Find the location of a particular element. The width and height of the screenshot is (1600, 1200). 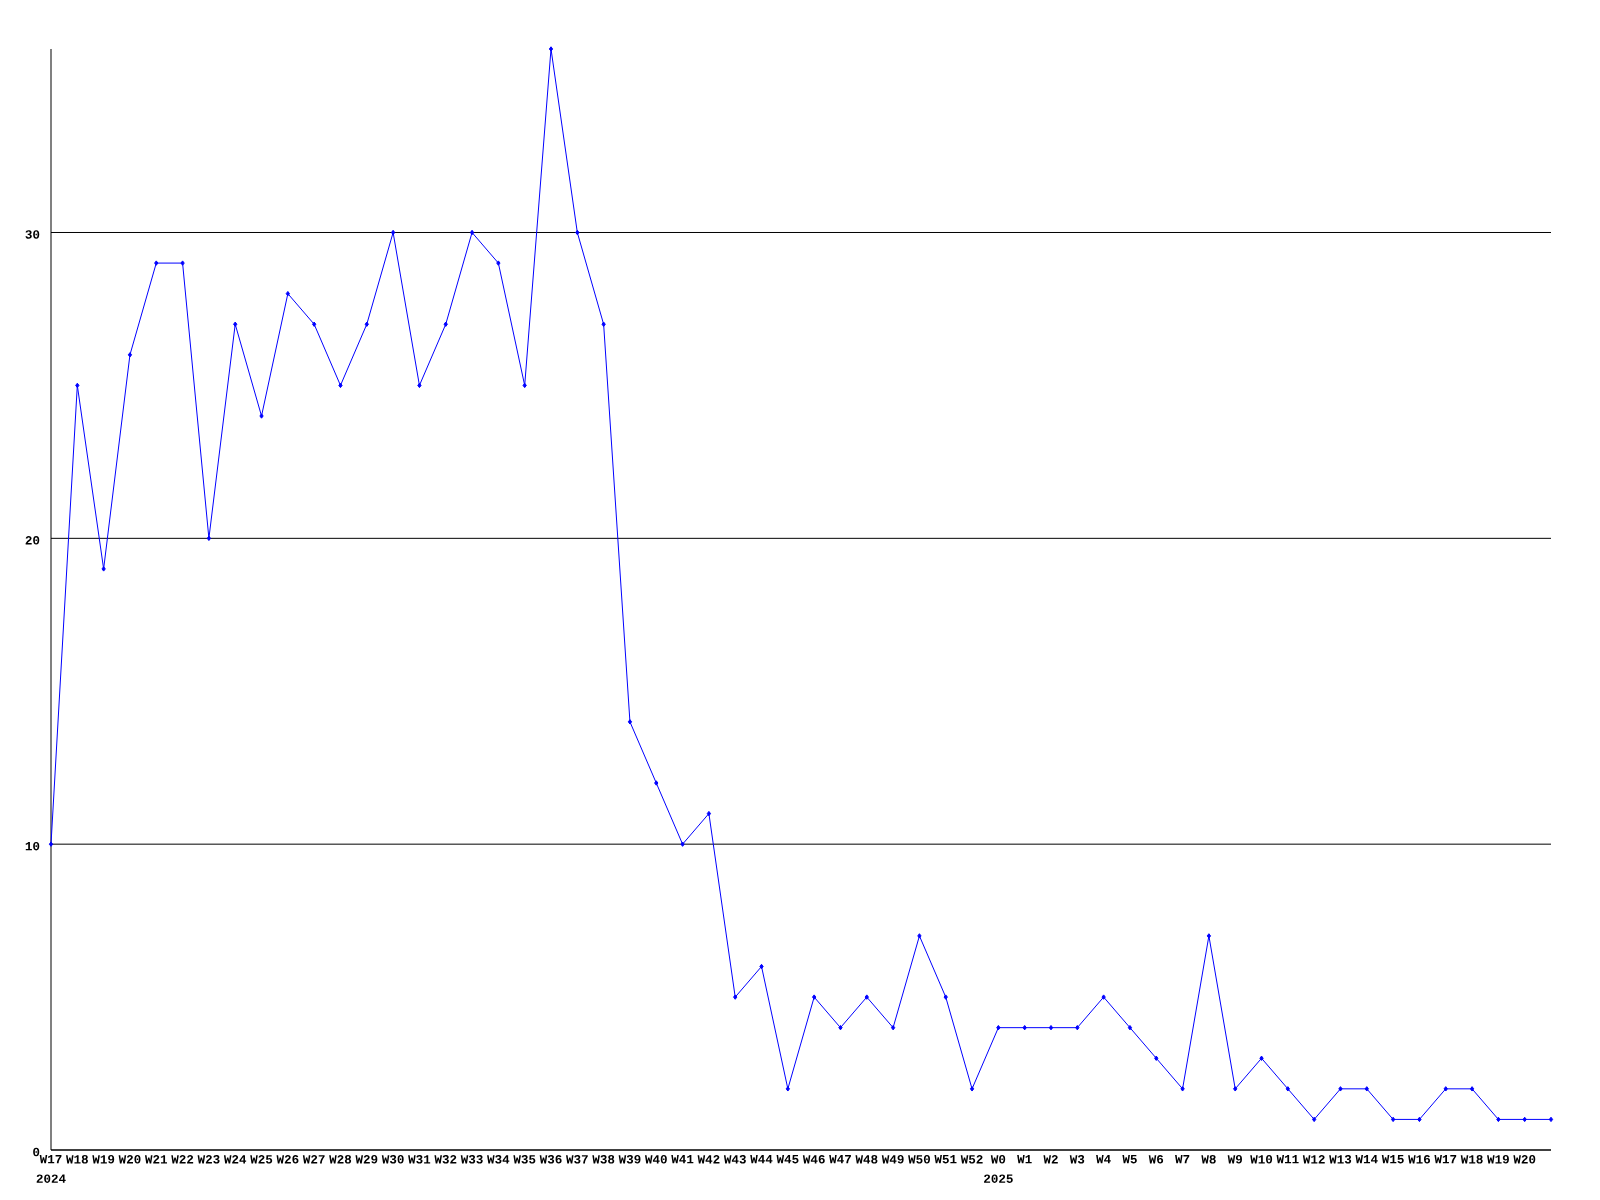

x-tick-label: W44 is located at coordinates (761, 1159).